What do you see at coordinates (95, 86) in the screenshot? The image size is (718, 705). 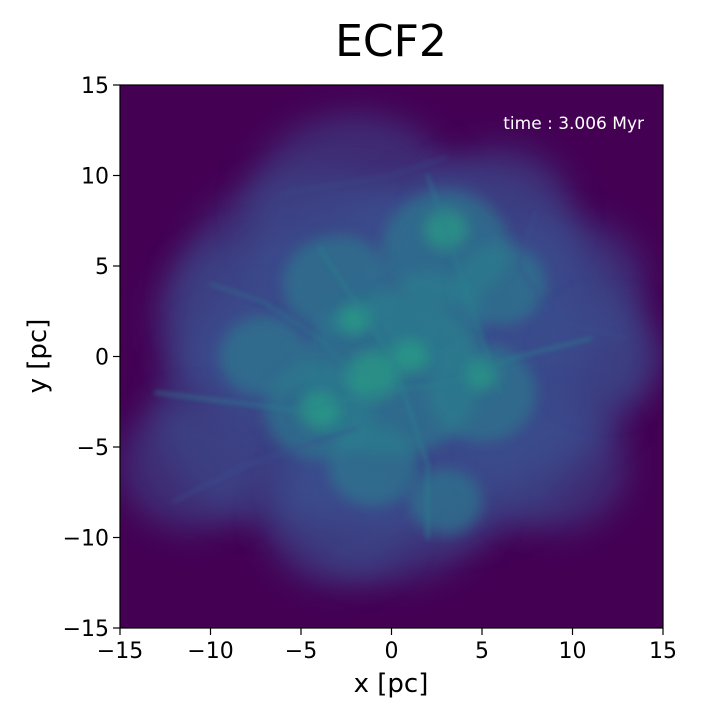 I see `y-tick-label: 15` at bounding box center [95, 86].